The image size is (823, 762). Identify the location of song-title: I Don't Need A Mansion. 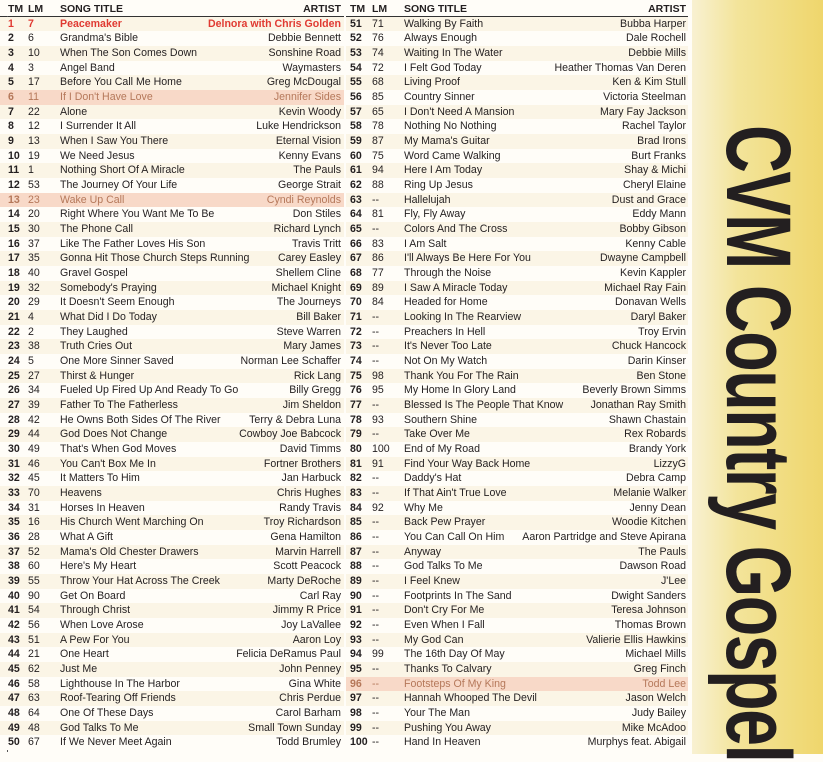
(459, 111).